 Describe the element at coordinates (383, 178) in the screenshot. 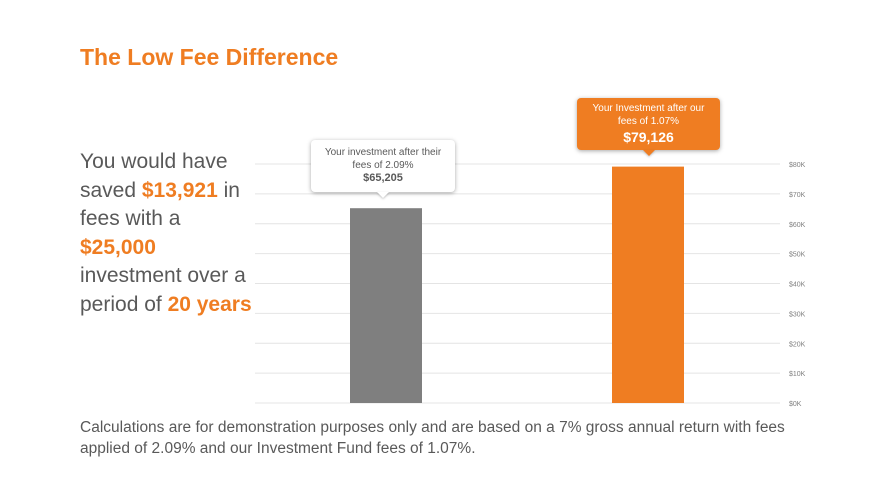

I see `callout-value: $65,205` at that location.